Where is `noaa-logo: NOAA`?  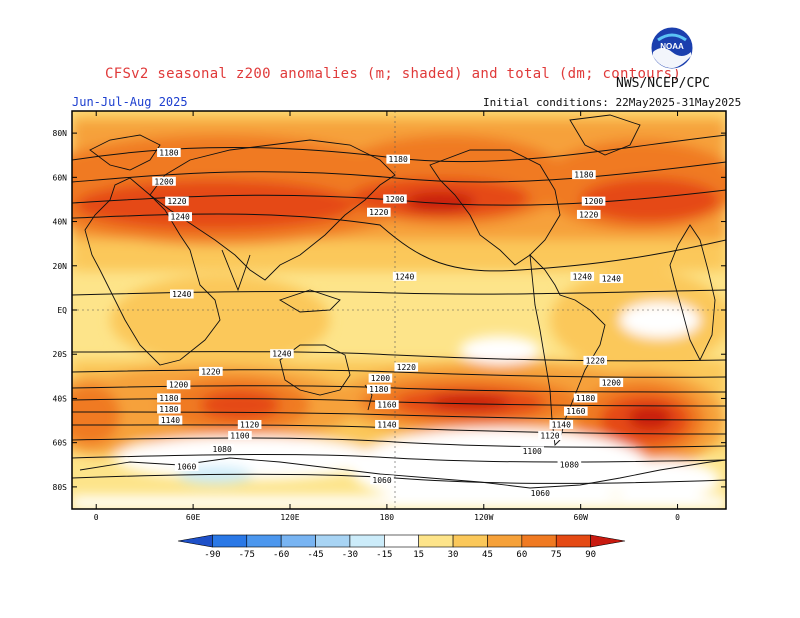
noaa-logo: NOAA is located at coordinates (672, 48).